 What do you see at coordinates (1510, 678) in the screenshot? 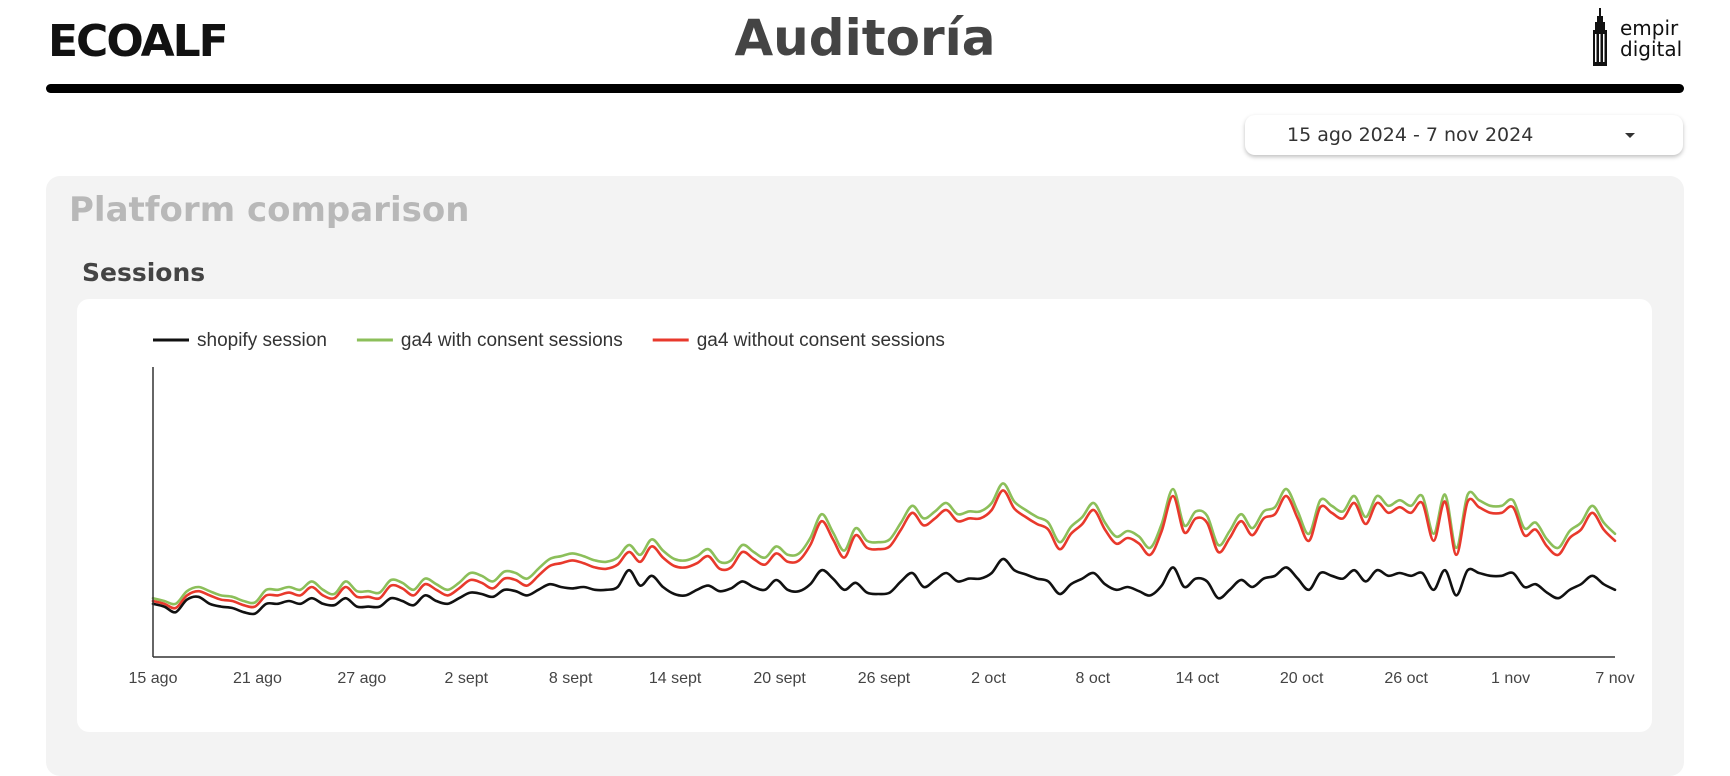
I see `x-tick-label: 1 nov` at bounding box center [1510, 678].